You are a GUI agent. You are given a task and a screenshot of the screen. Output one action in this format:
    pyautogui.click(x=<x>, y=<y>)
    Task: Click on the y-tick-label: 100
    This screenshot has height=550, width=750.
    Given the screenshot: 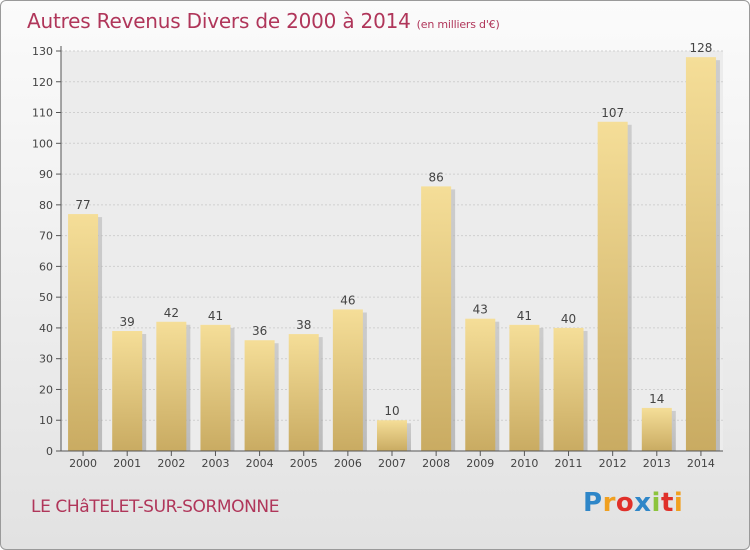 What is the action you would take?
    pyautogui.click(x=42, y=143)
    